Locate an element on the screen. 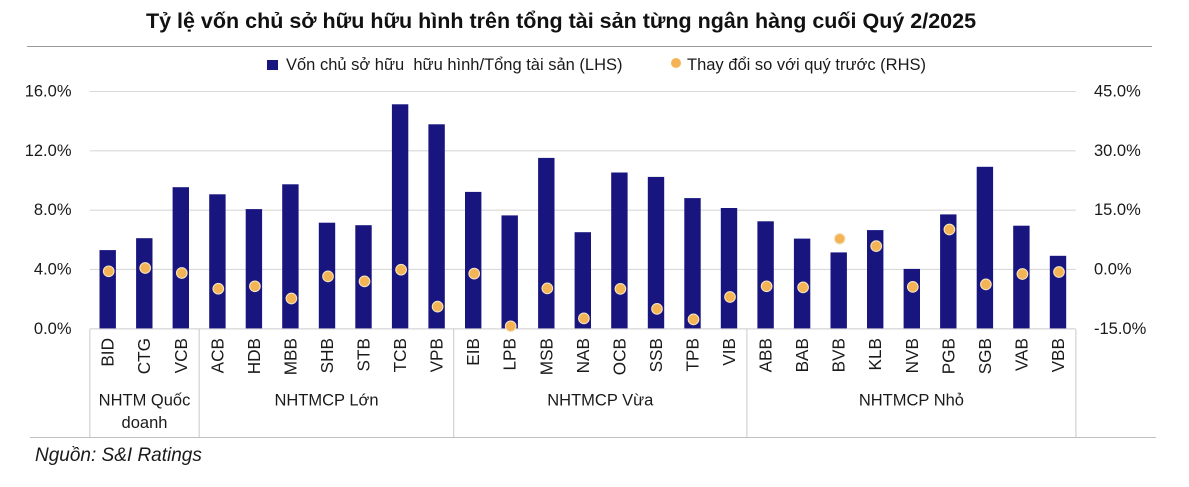 This screenshot has width=1189, height=487. svg-text: NHTMCP Nhỏ is located at coordinates (911, 401).